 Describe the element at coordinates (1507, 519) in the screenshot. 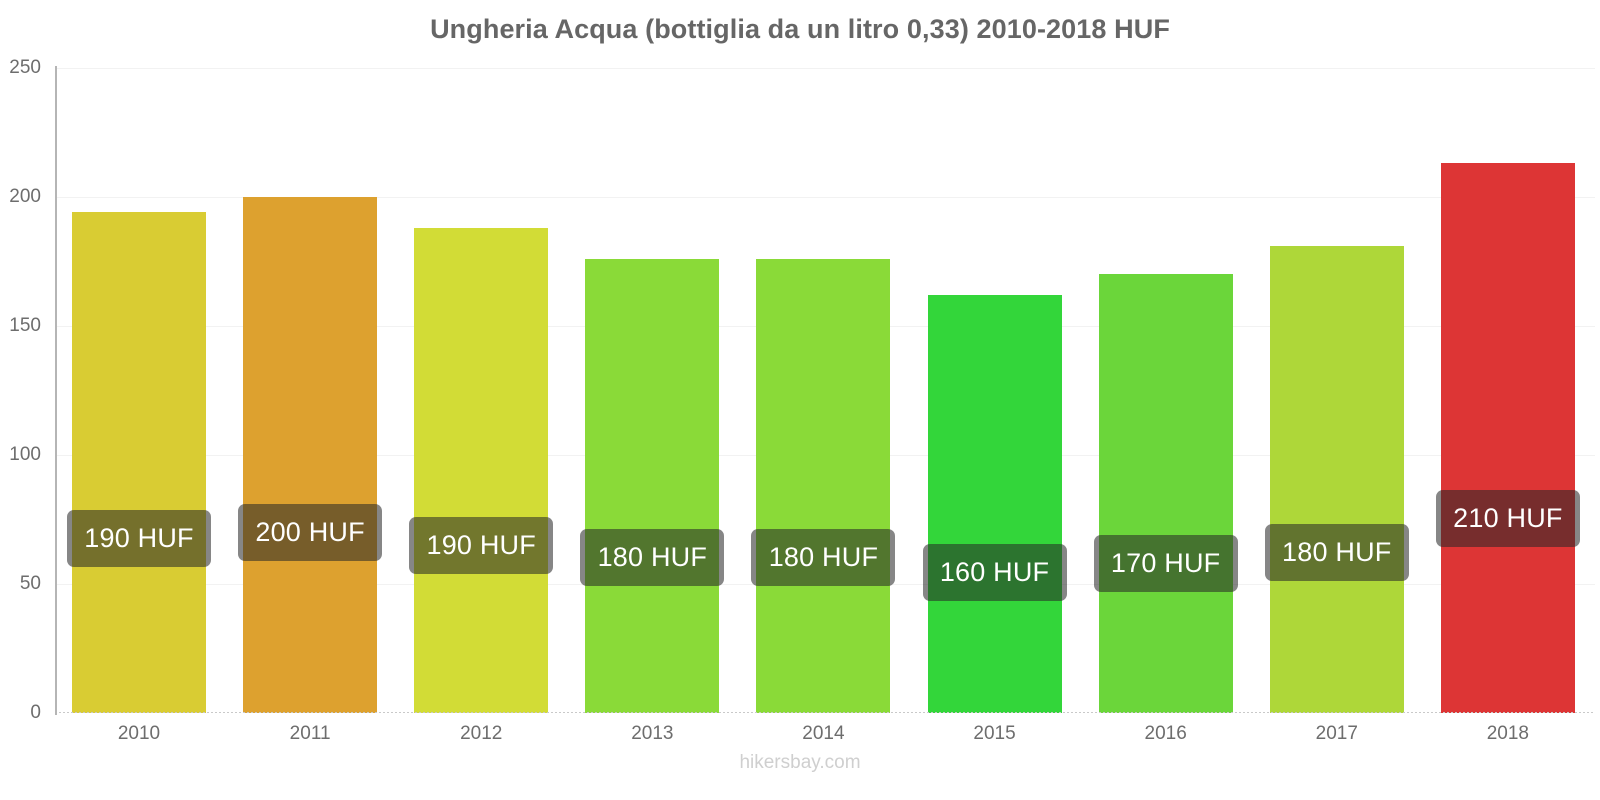

I see `bar-value-label: 210 HUF` at that location.